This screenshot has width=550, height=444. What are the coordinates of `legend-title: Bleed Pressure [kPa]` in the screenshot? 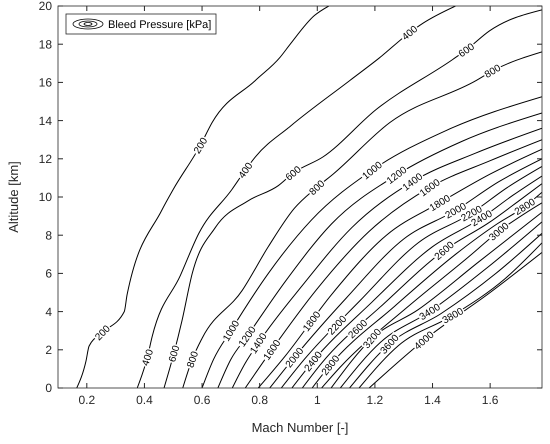 It's located at (160, 24).